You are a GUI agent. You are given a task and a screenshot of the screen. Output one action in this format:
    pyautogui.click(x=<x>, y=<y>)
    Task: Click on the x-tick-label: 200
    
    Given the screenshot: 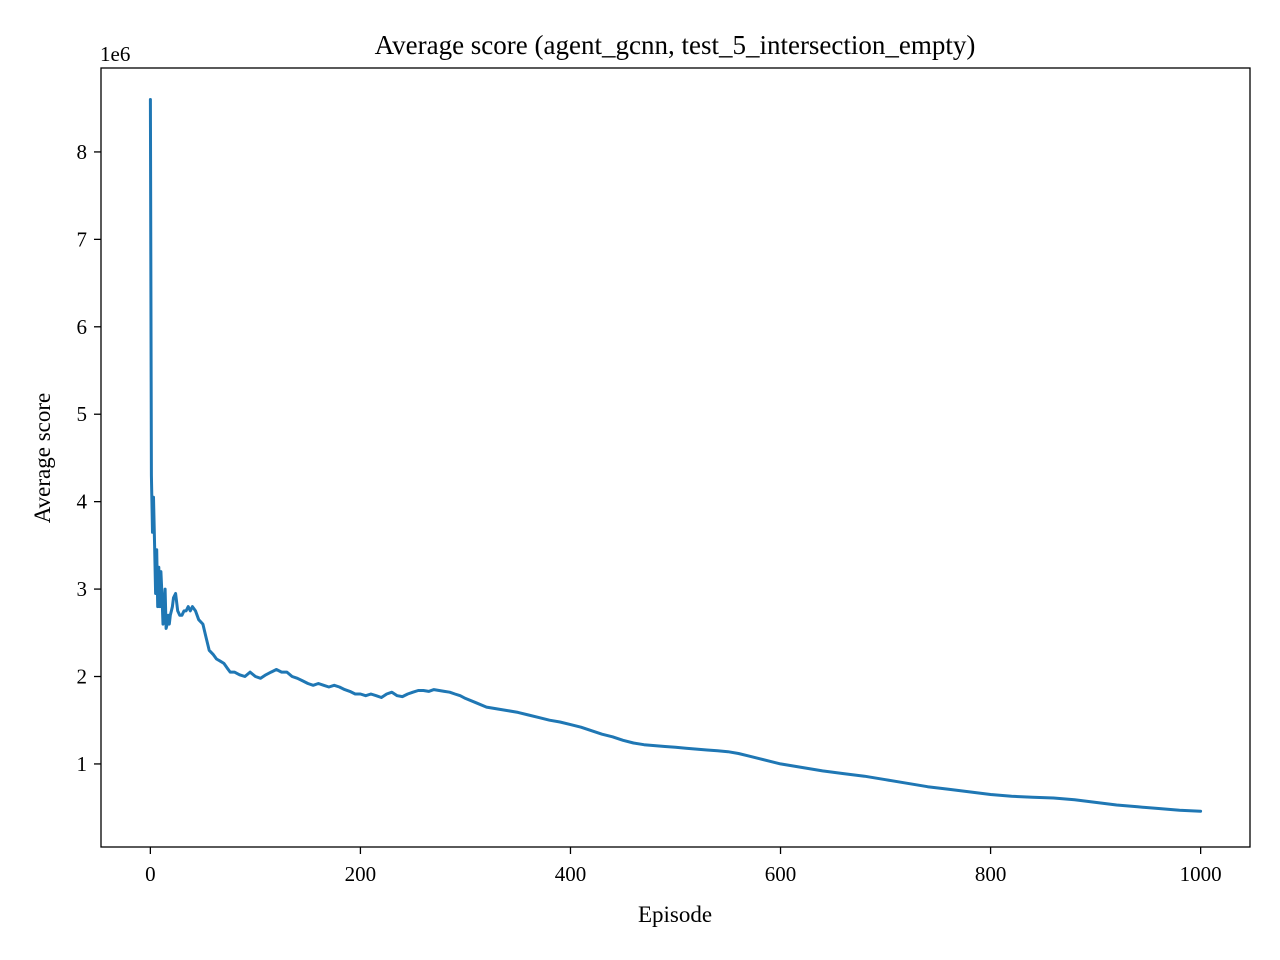 What is the action you would take?
    pyautogui.click(x=361, y=874)
    